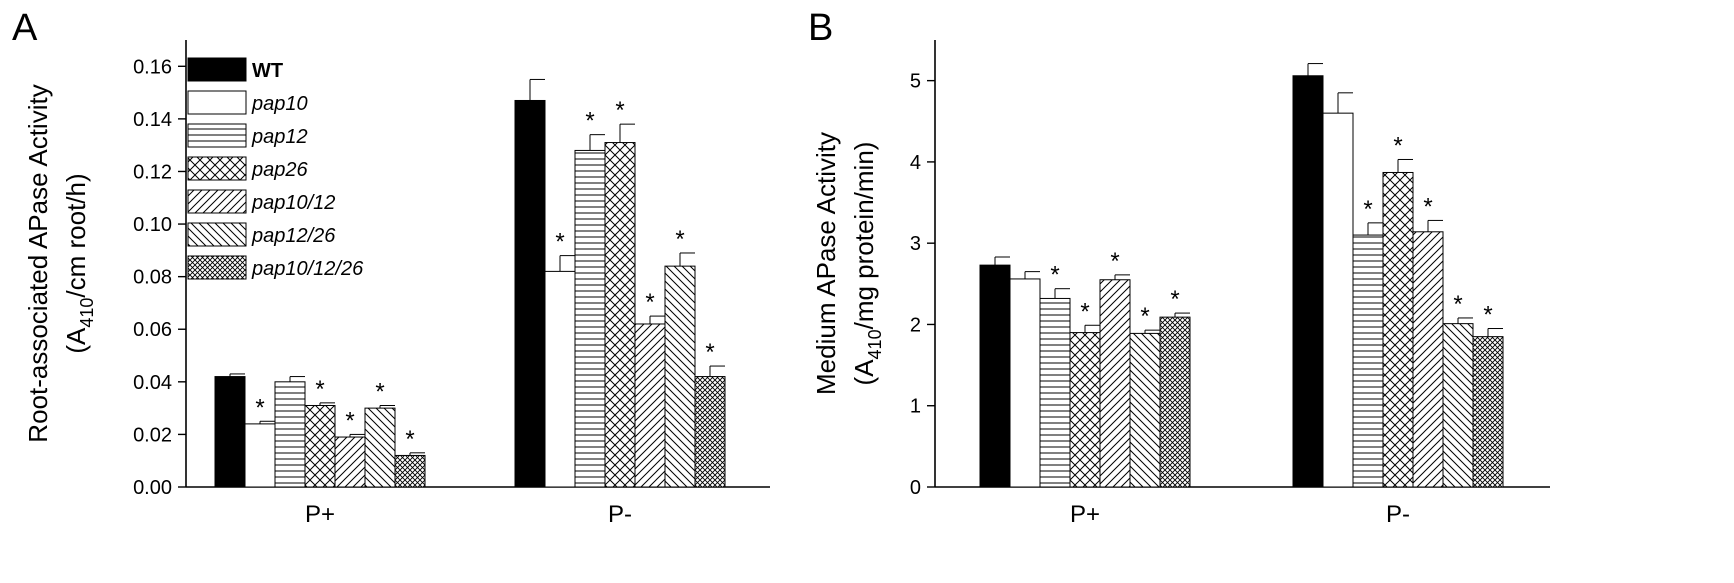 The width and height of the screenshot is (1734, 583). What do you see at coordinates (152, 278) in the screenshot?
I see `y-tick-label: 0.08` at bounding box center [152, 278].